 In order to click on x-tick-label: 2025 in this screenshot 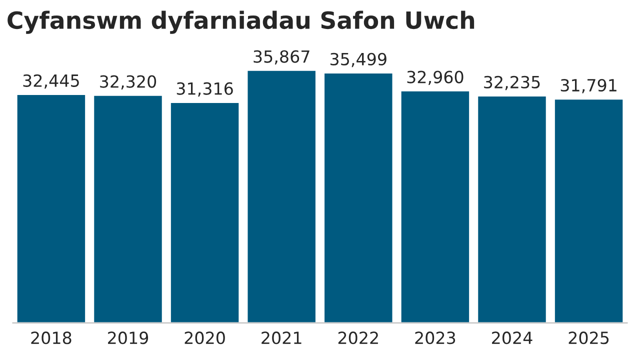, I will do `click(588, 338)`.